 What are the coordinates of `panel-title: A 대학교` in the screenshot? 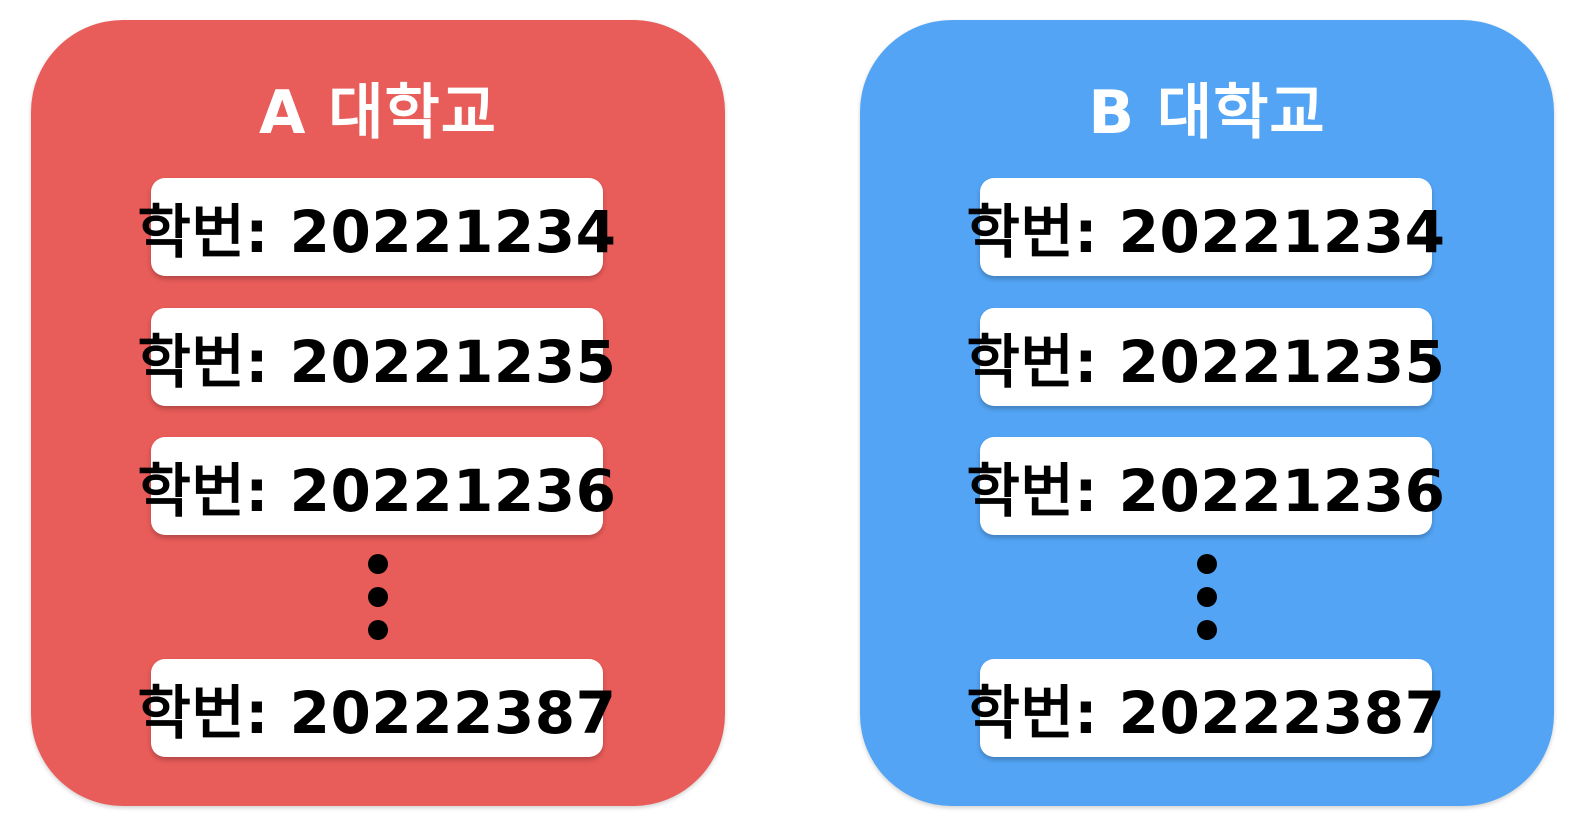 It's located at (378, 113).